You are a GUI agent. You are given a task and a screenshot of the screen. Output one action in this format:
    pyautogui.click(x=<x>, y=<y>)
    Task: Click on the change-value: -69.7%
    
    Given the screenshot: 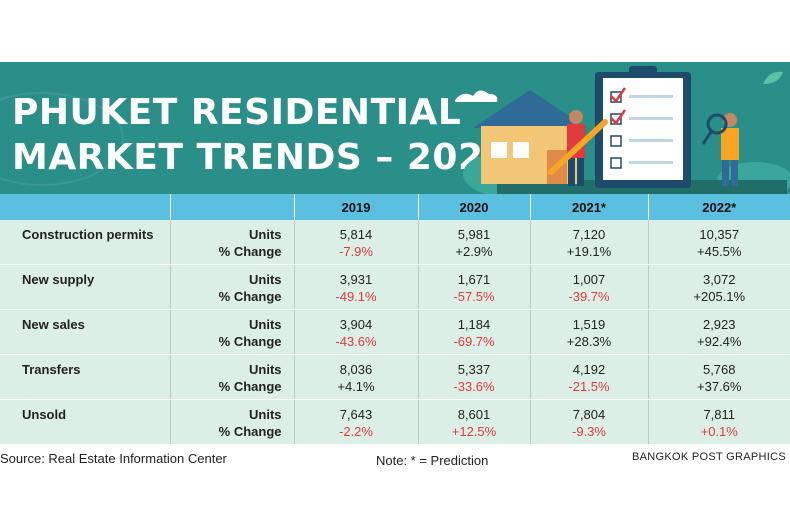 What is the action you would take?
    pyautogui.click(x=474, y=341)
    